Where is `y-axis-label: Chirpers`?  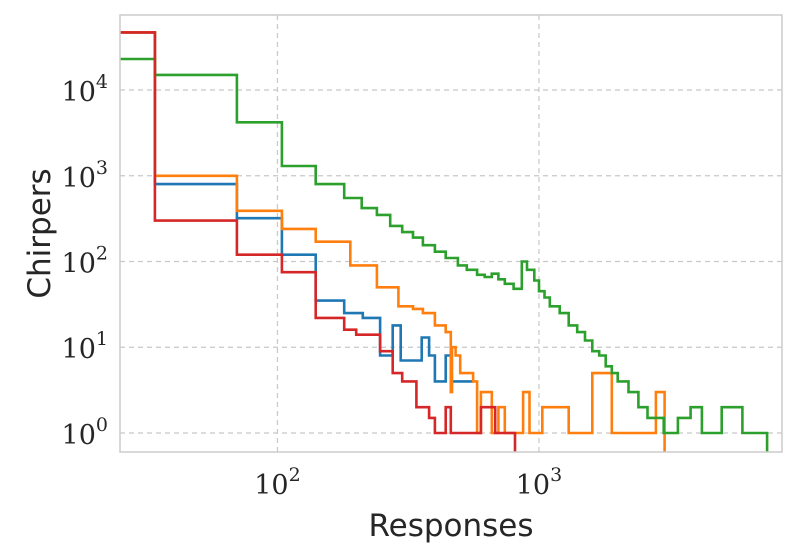 y-axis-label: Chirpers is located at coordinates (40, 233).